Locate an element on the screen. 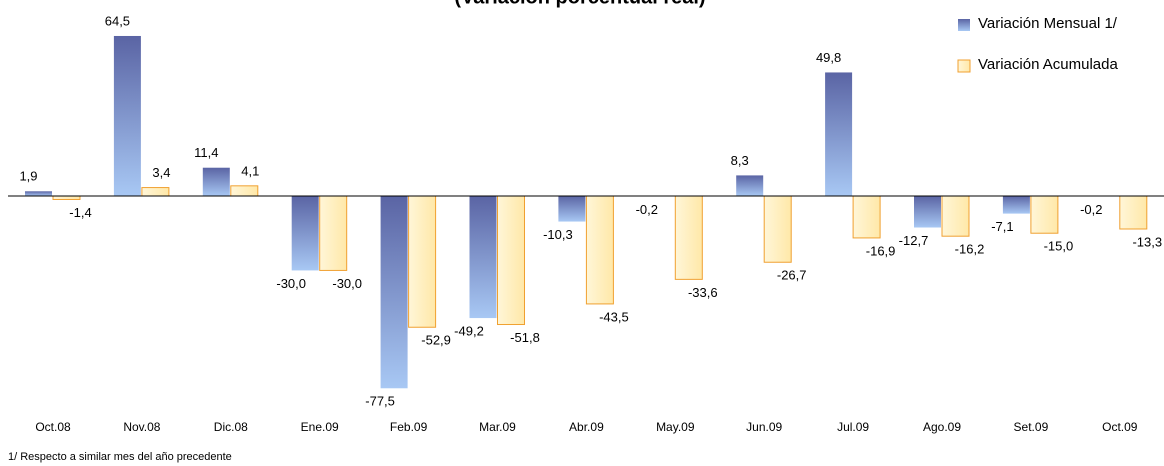 Image resolution: width=1164 pixels, height=466 pixels. value-label: -10,3 is located at coordinates (558, 234).